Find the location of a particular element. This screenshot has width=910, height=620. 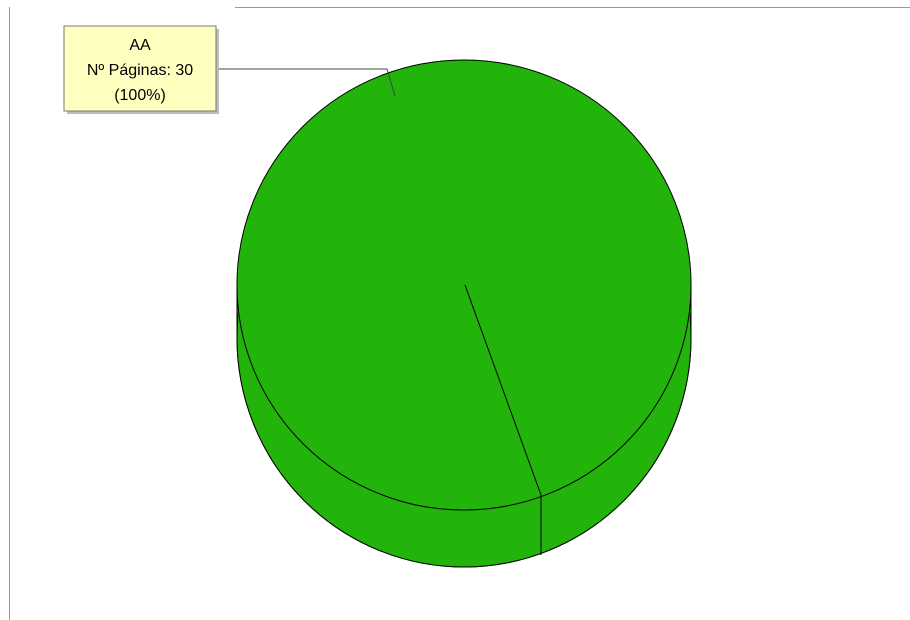

data-label-box is located at coordinates (140, 68).